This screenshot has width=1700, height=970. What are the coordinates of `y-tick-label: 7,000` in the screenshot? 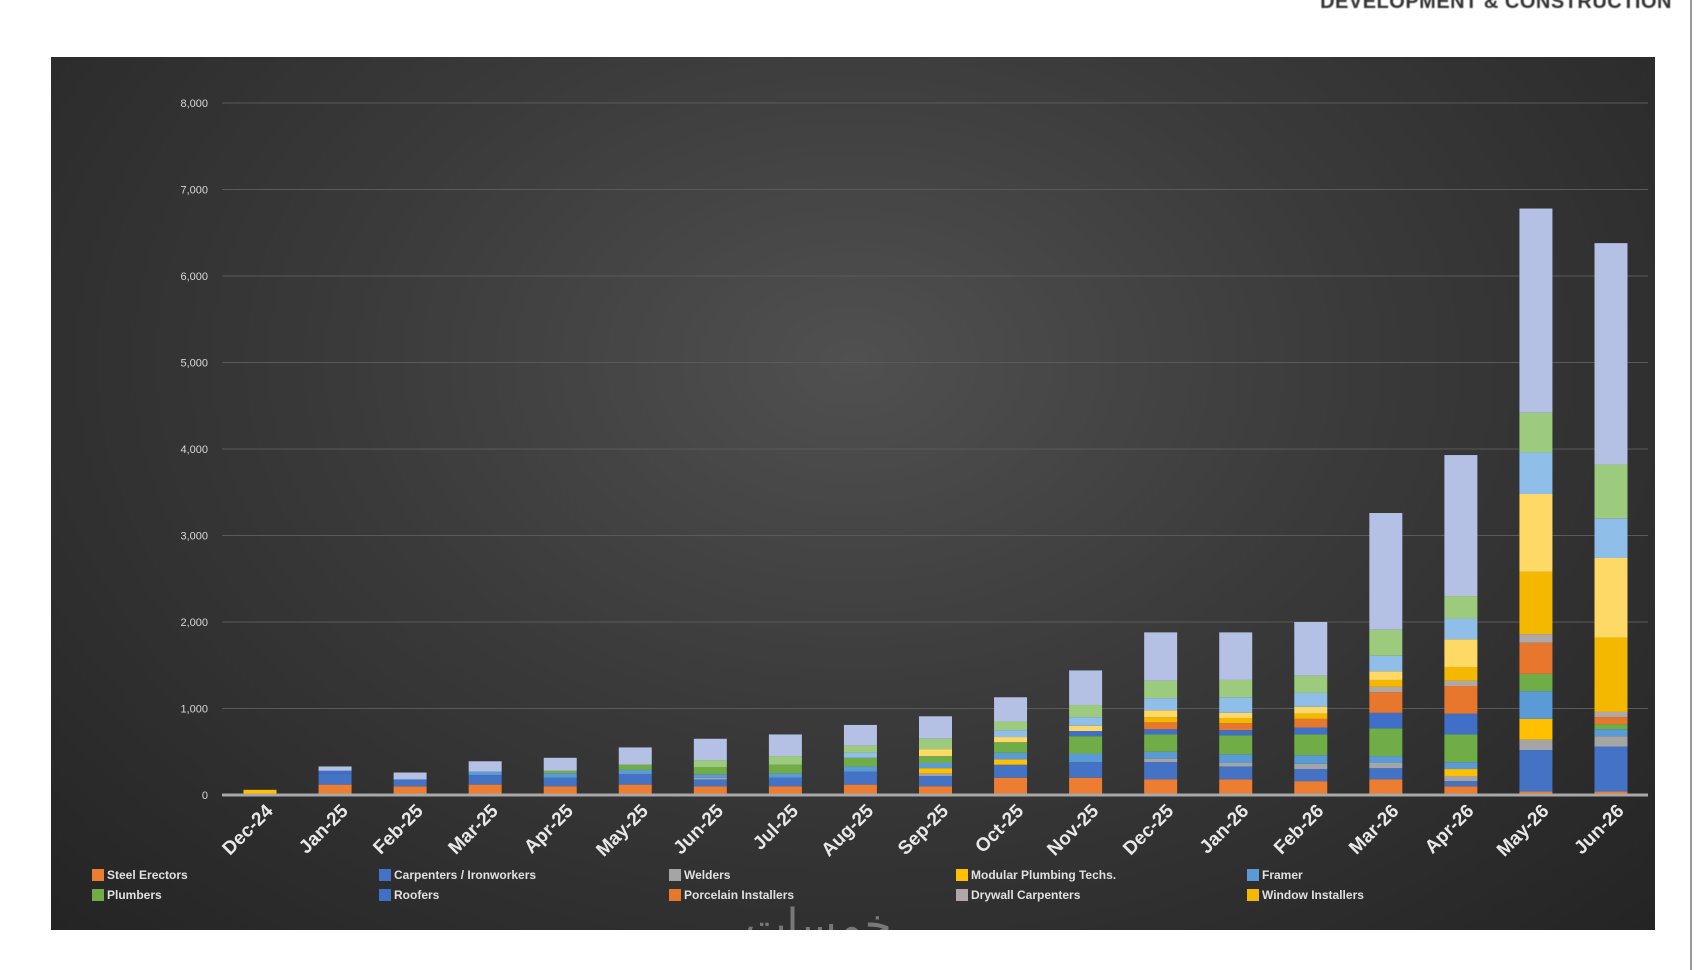 It's located at (194, 191).